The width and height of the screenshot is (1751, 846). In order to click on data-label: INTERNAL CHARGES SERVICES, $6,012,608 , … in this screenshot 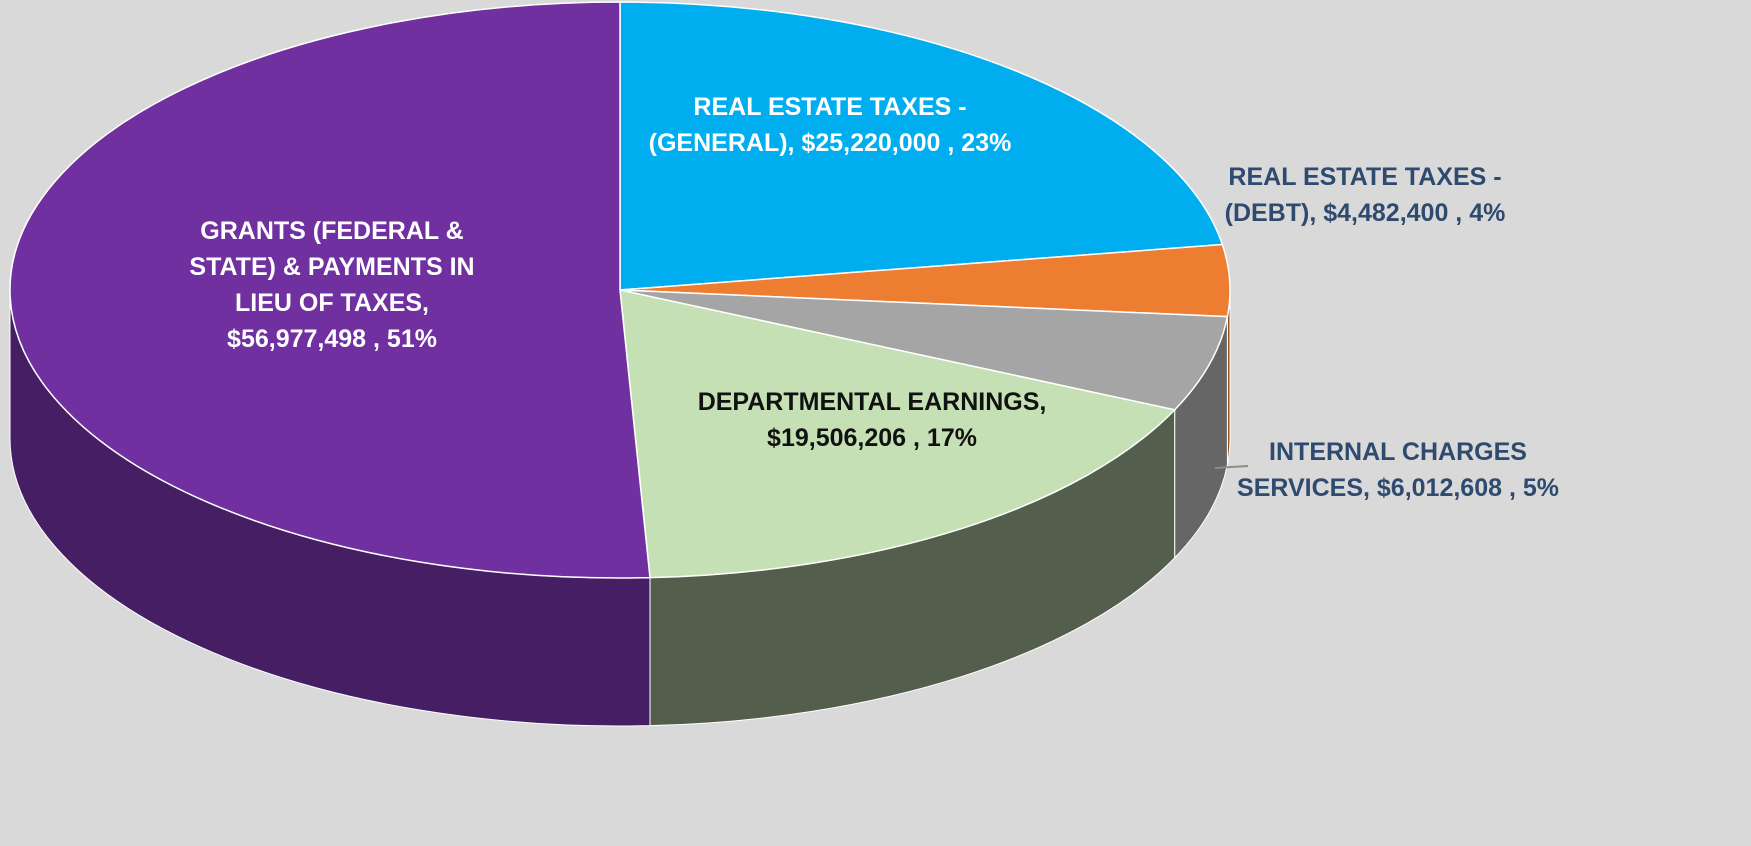, I will do `click(1398, 470)`.